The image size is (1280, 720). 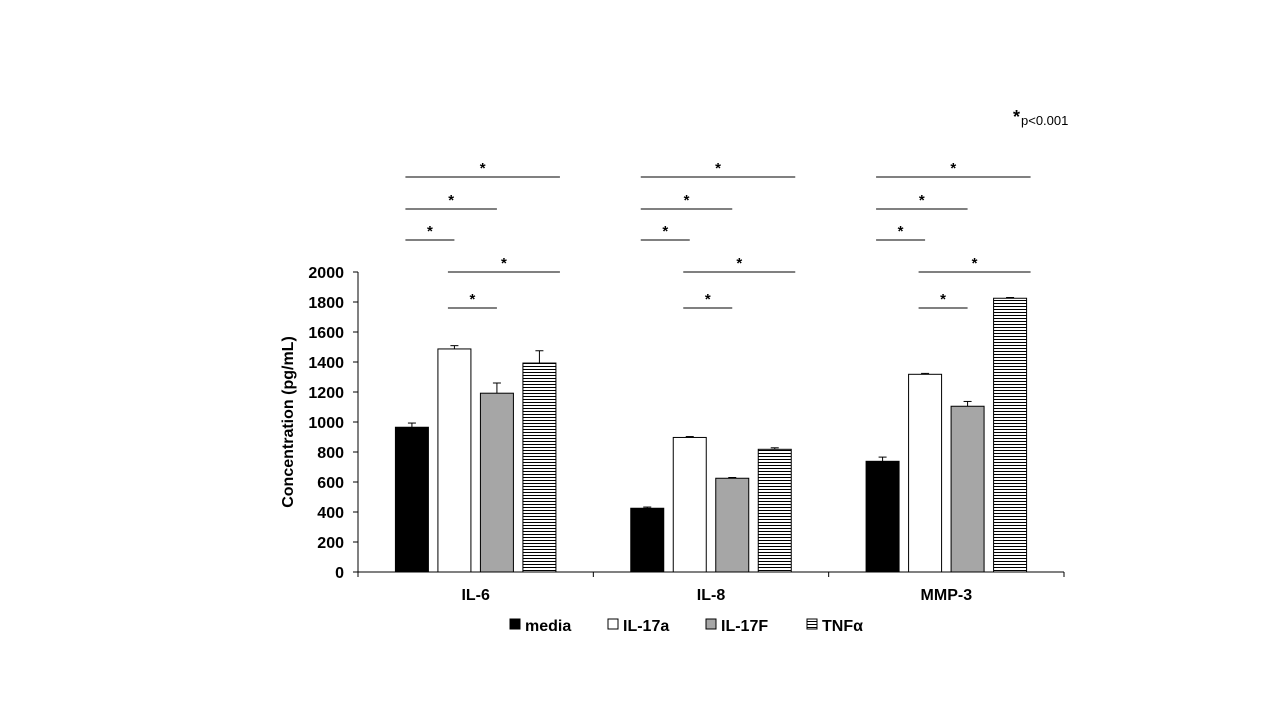 I want to click on bar-TNFα-IL-6, so click(x=539, y=467).